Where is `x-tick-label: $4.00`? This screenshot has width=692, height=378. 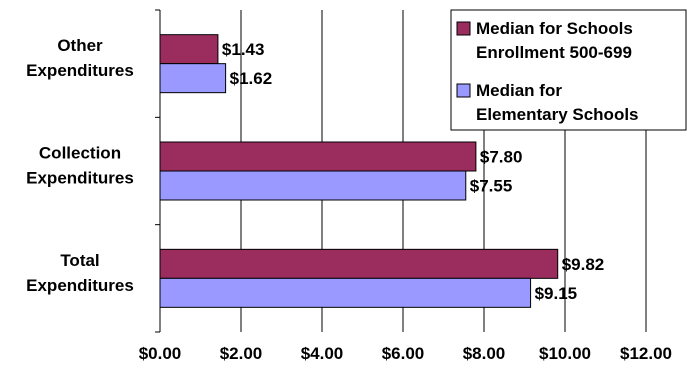 x-tick-label: $4.00 is located at coordinates (322, 353).